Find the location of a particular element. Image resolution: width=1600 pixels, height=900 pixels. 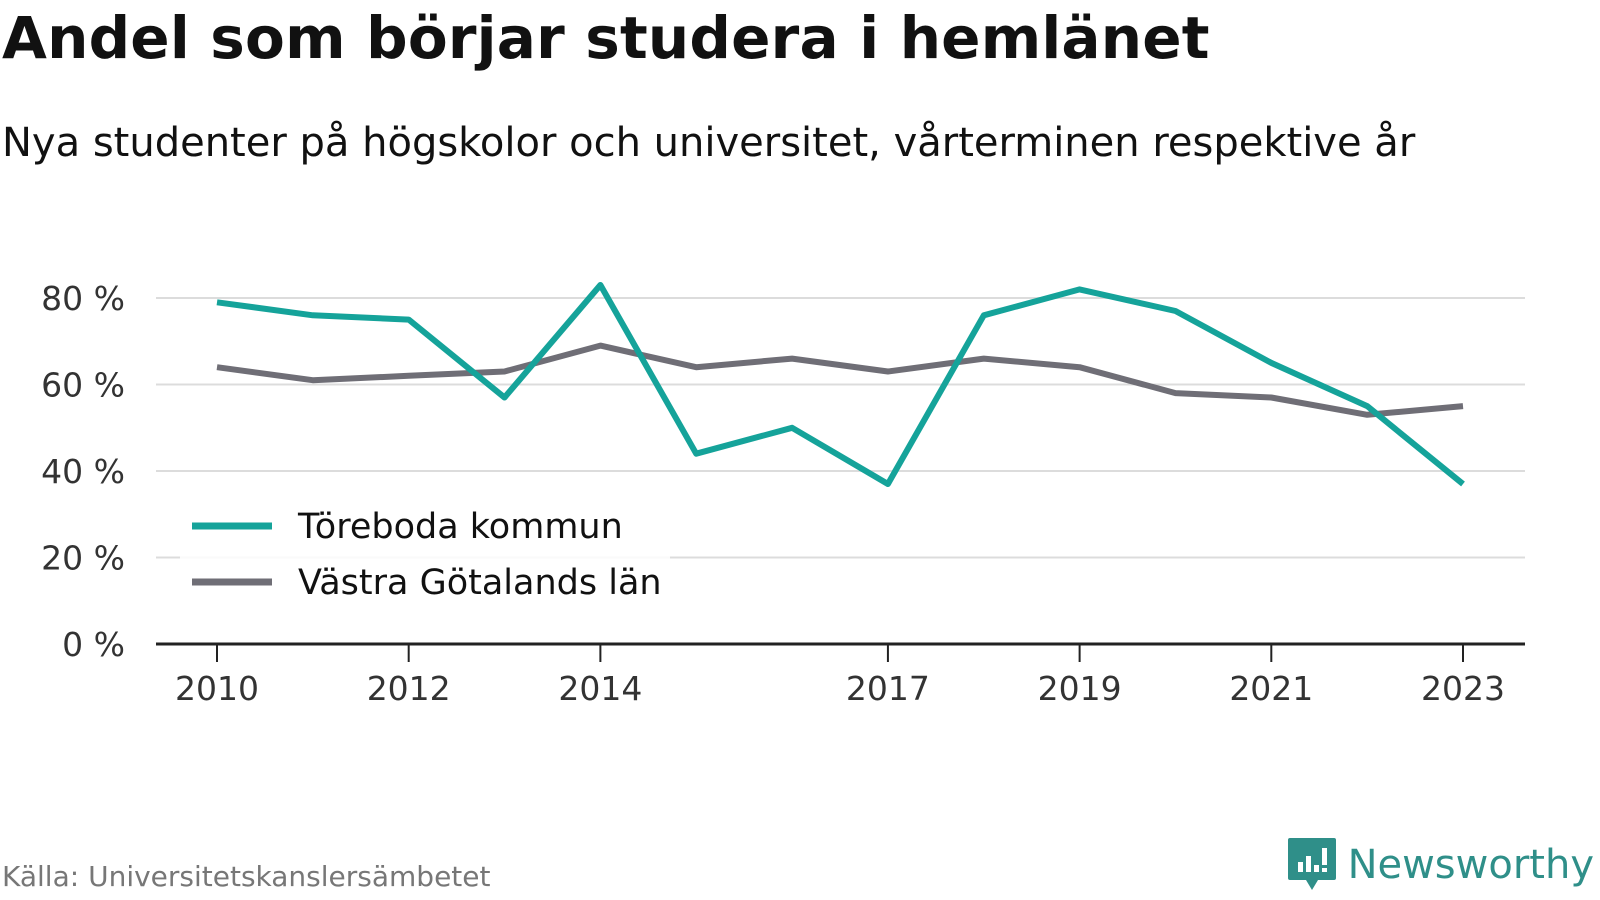

source-note: Källa: Universitetskanslersämbetet is located at coordinates (246, 876).